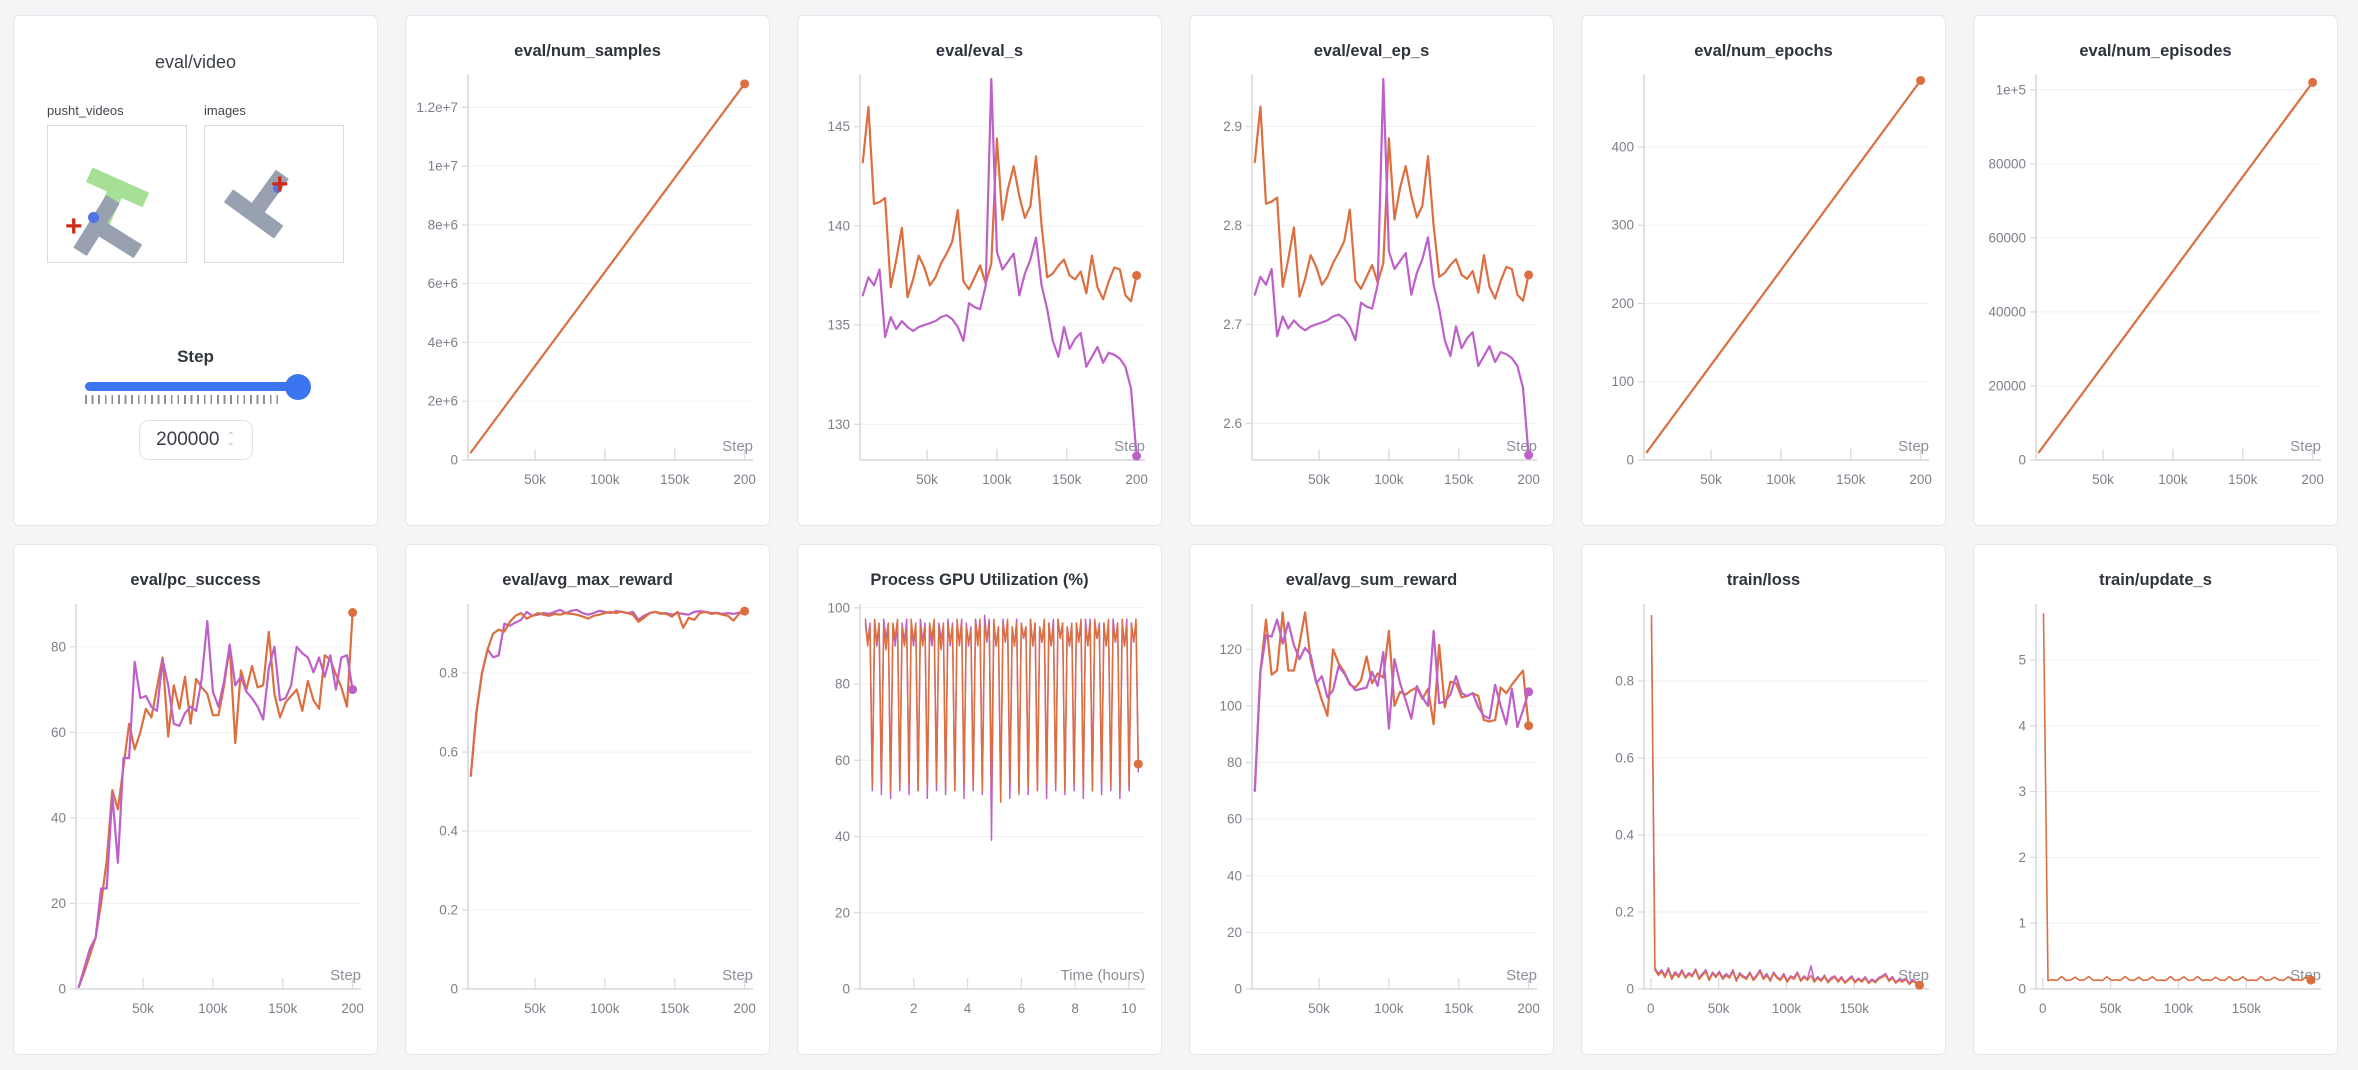 The image size is (2358, 1070). I want to click on svg-text: 6e+6, so click(443, 283).